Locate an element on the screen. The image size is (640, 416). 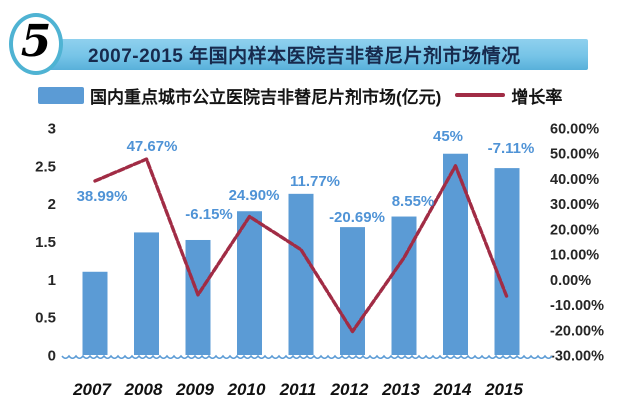
growth-label-2010: 24.90% is located at coordinates (254, 195).